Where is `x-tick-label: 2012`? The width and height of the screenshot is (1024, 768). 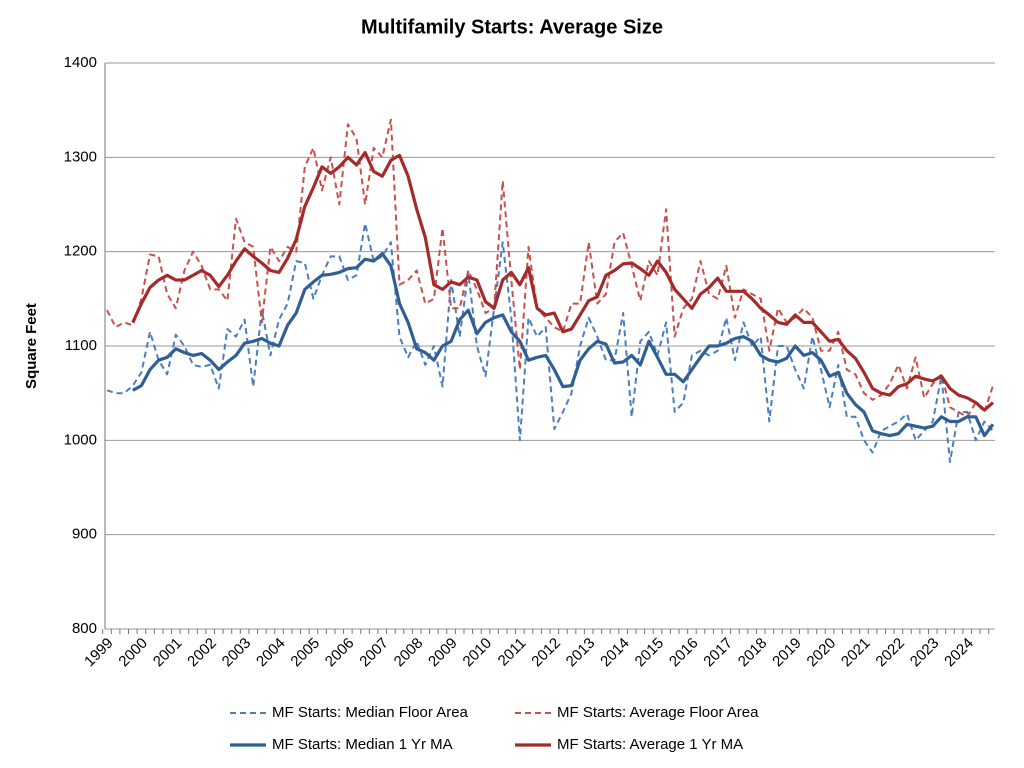
x-tick-label: 2012 is located at coordinates (546, 653).